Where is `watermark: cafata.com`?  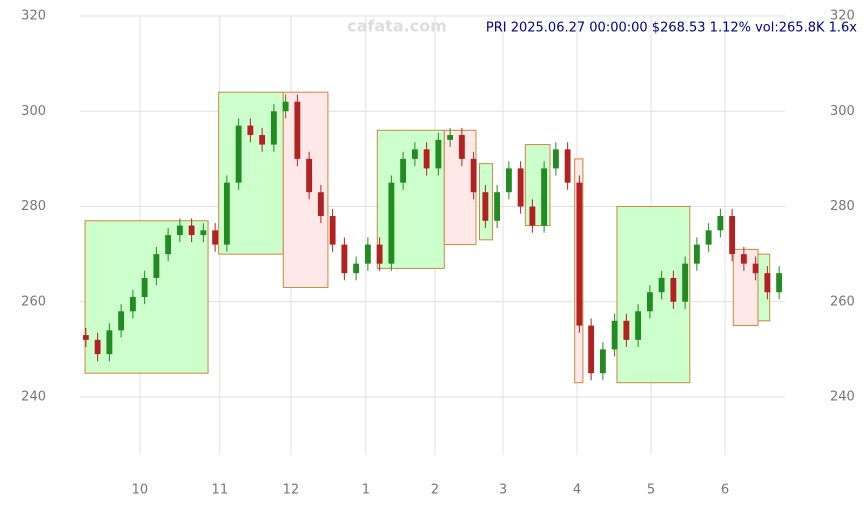
watermark: cafata.com is located at coordinates (397, 26).